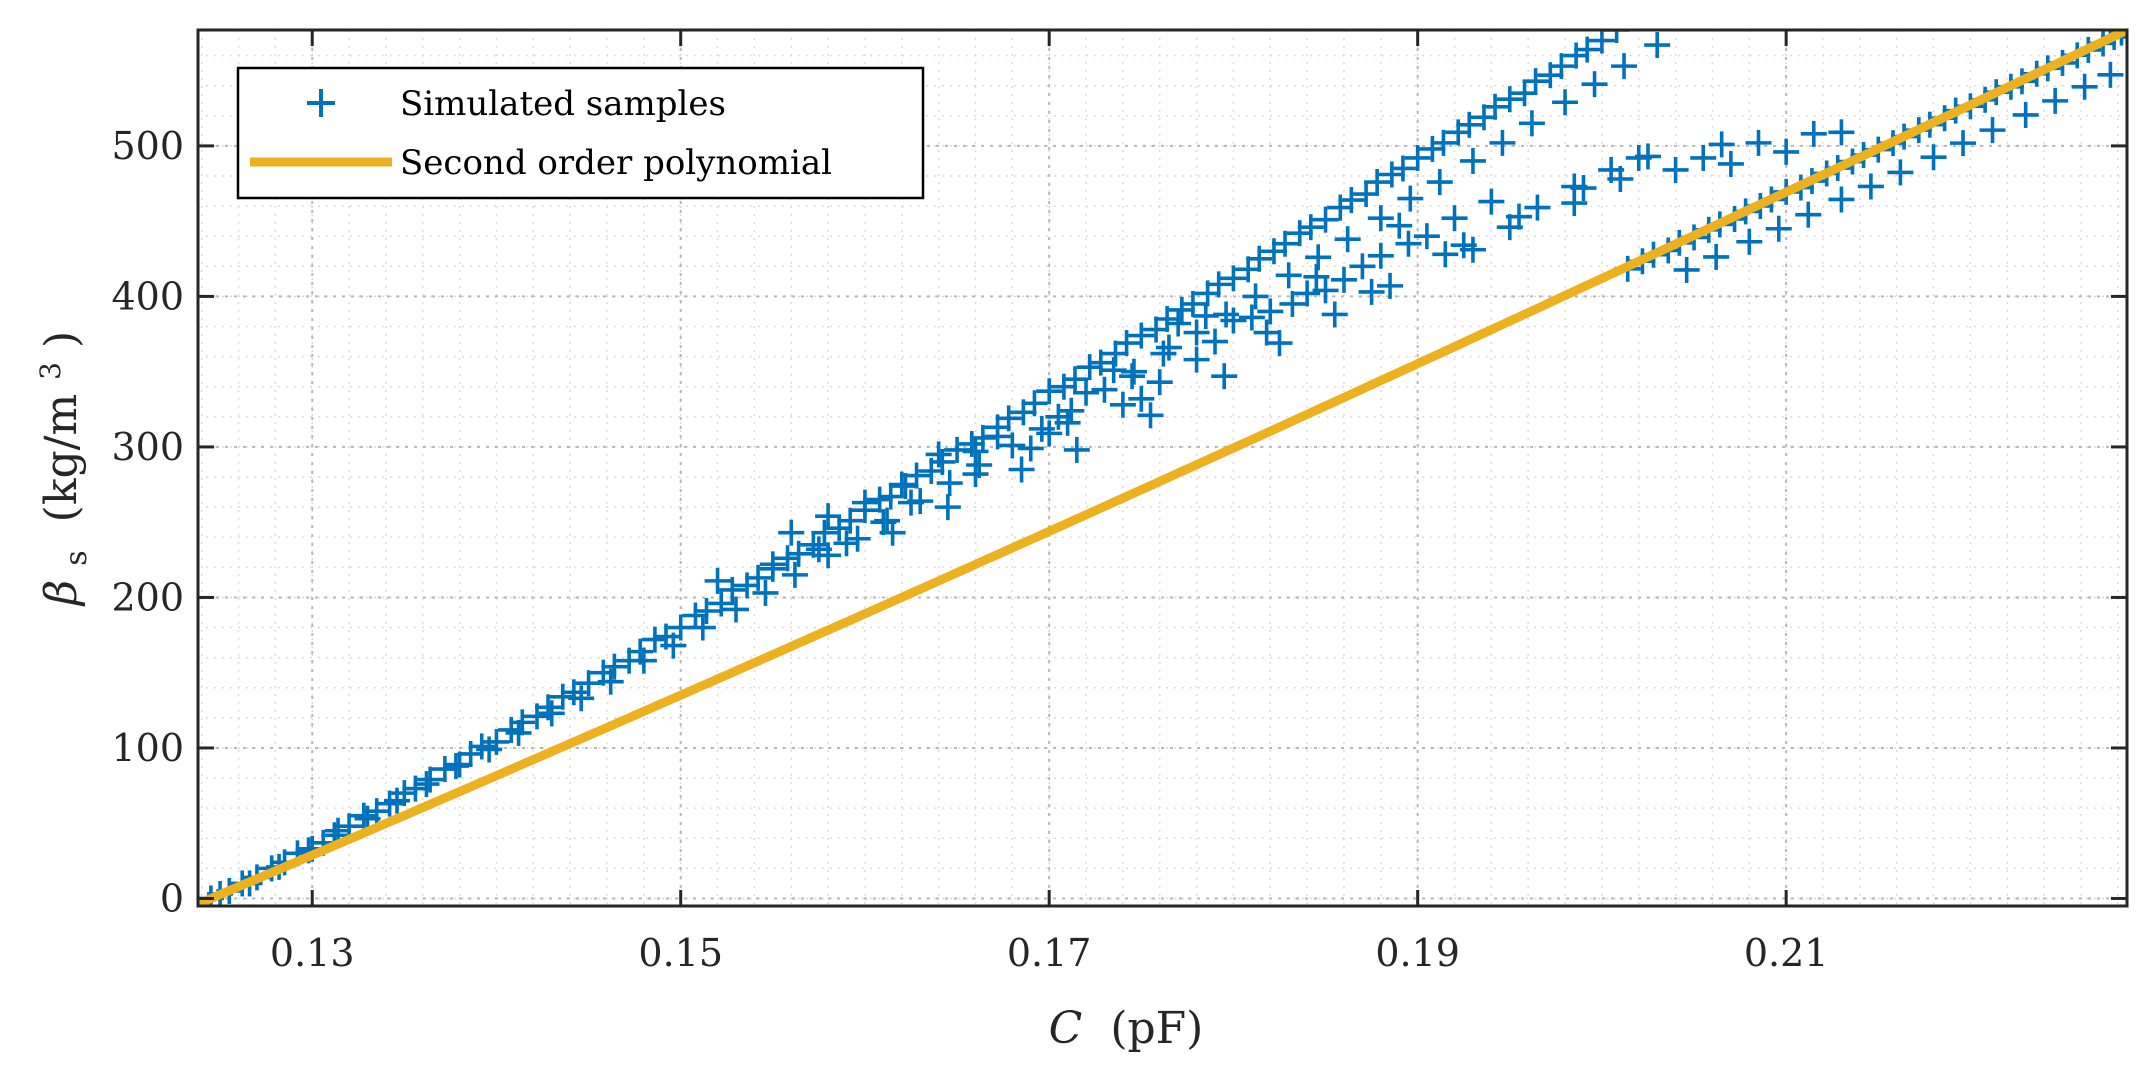 This screenshot has height=1083, width=2138. I want to click on x-tick-label: 0.13, so click(312, 953).